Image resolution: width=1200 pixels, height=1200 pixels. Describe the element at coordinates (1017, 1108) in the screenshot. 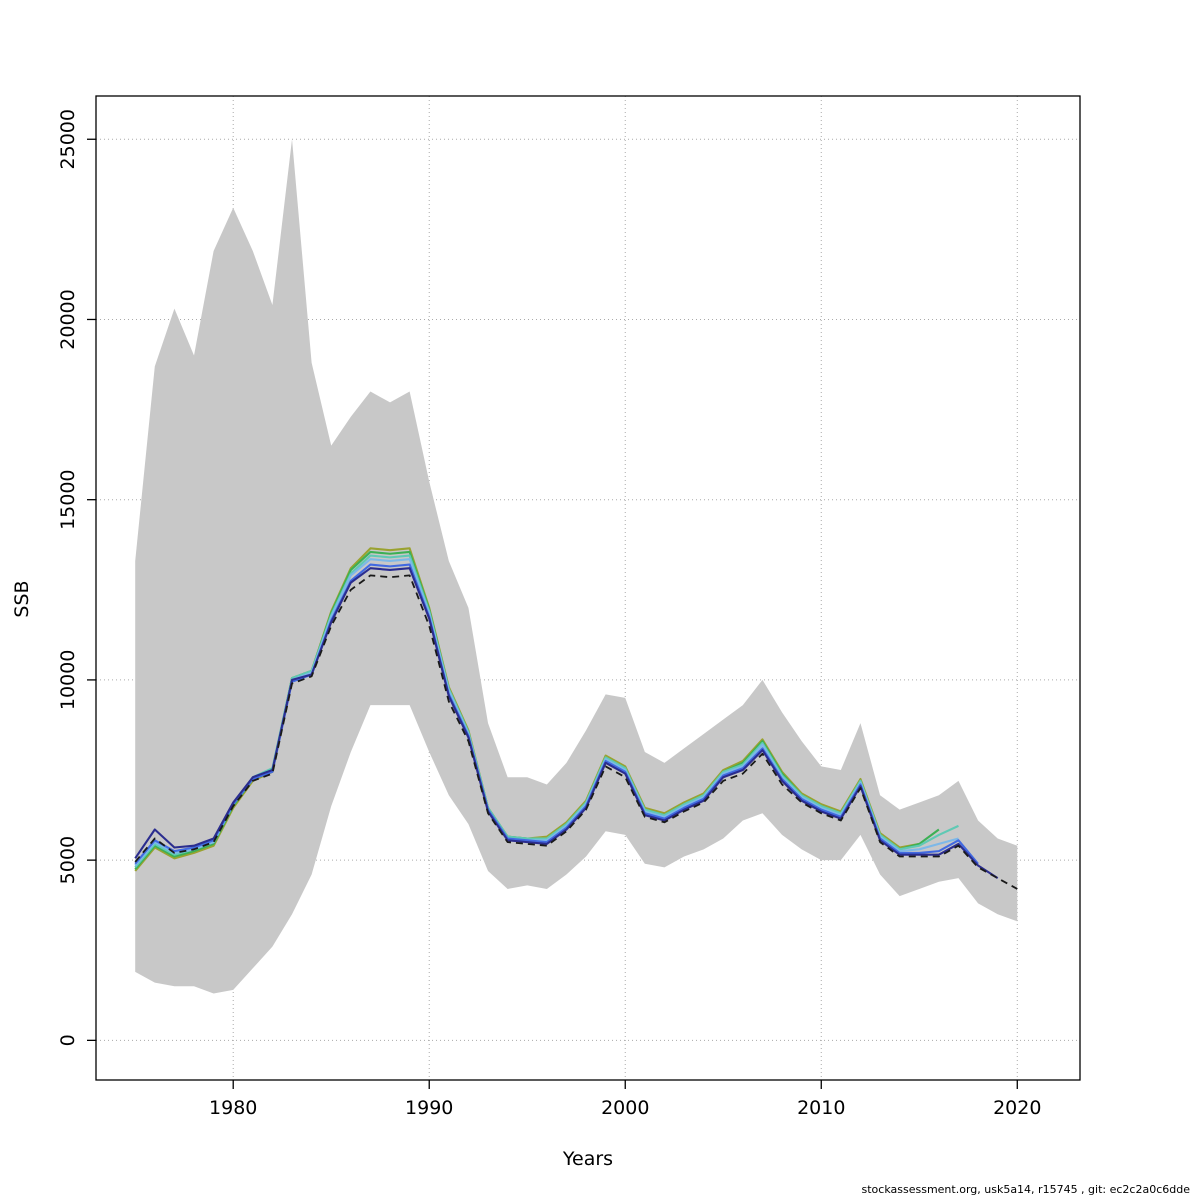

I see `x-tick-label: 2020` at that location.